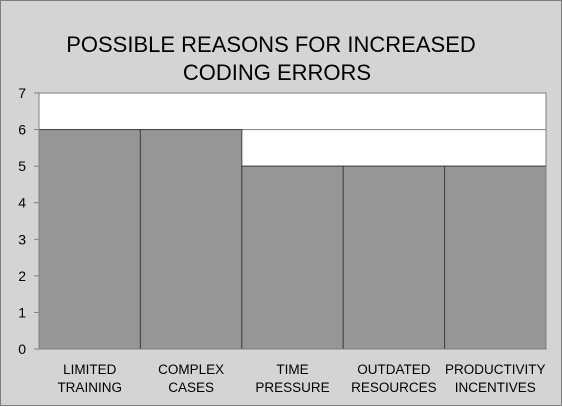  I want to click on y-tick-label: 3, so click(22, 239).